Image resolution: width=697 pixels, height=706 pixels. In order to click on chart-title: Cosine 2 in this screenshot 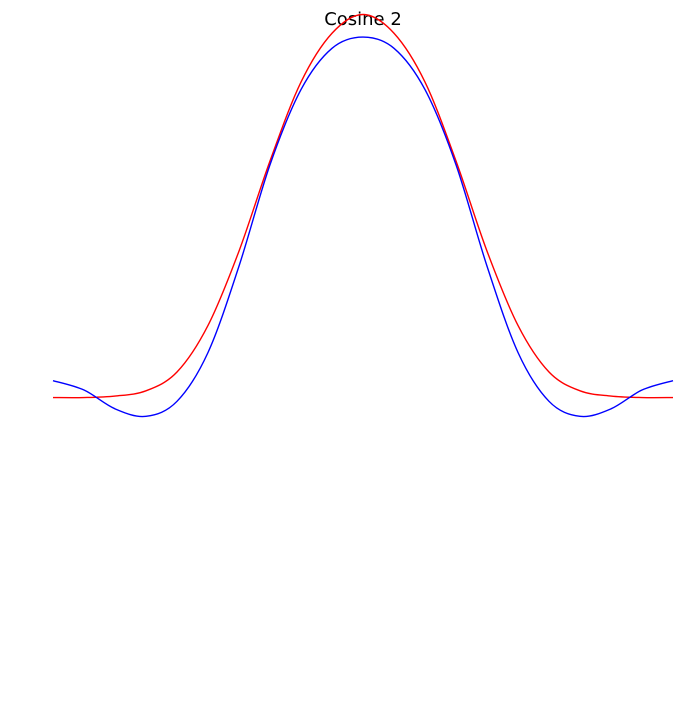, I will do `click(363, 19)`.